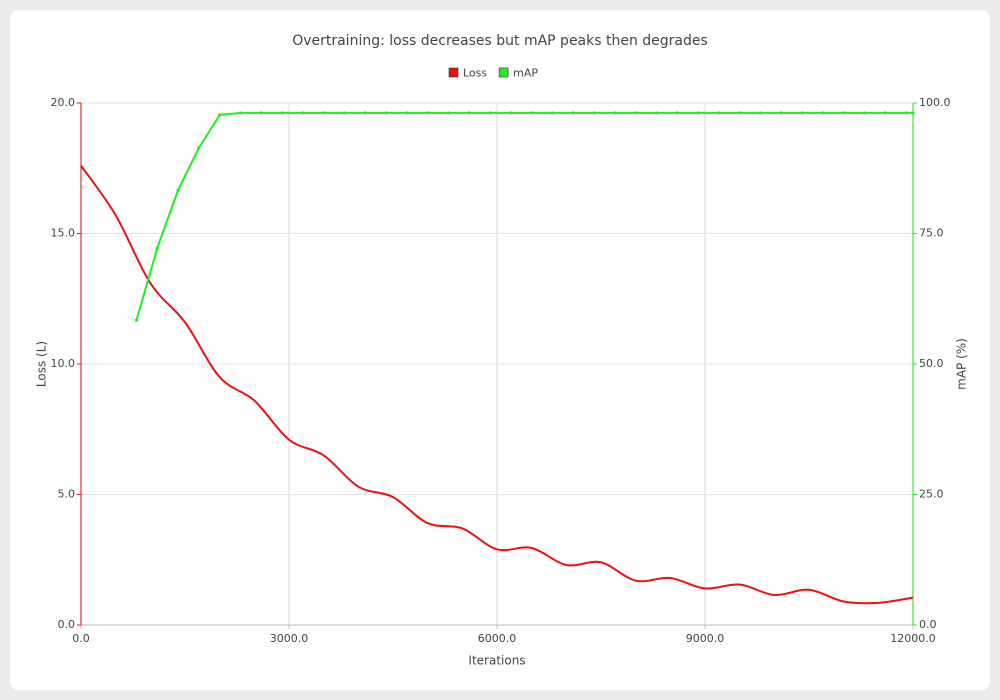 Image resolution: width=1000 pixels, height=700 pixels. I want to click on y-tick-label: 5.0, so click(67, 494).